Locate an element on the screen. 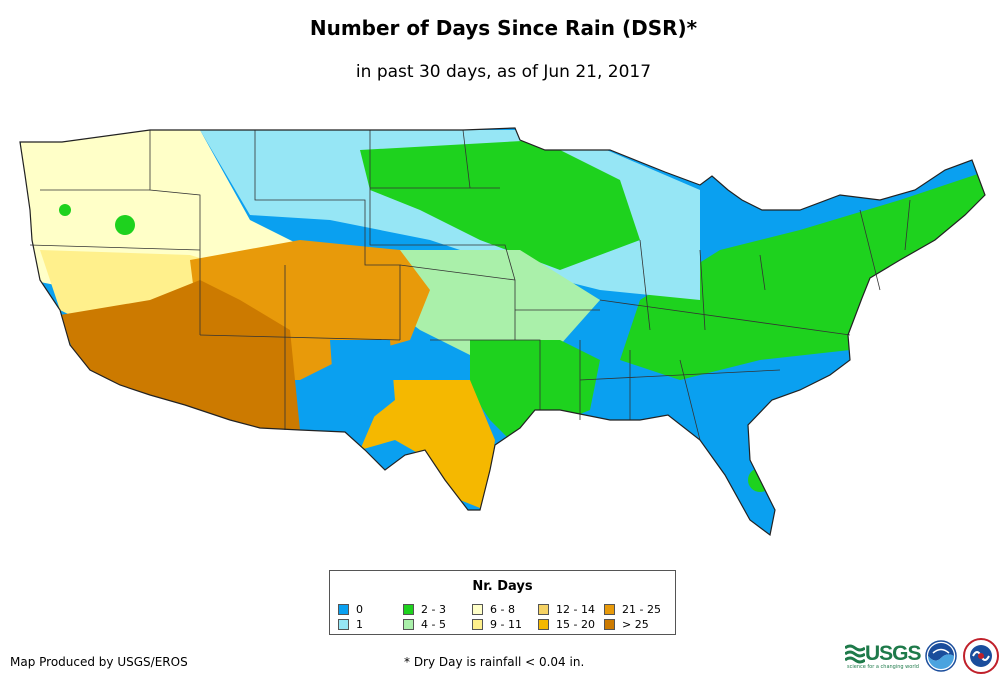  legend-label: 9 - 11 is located at coordinates (506, 624).